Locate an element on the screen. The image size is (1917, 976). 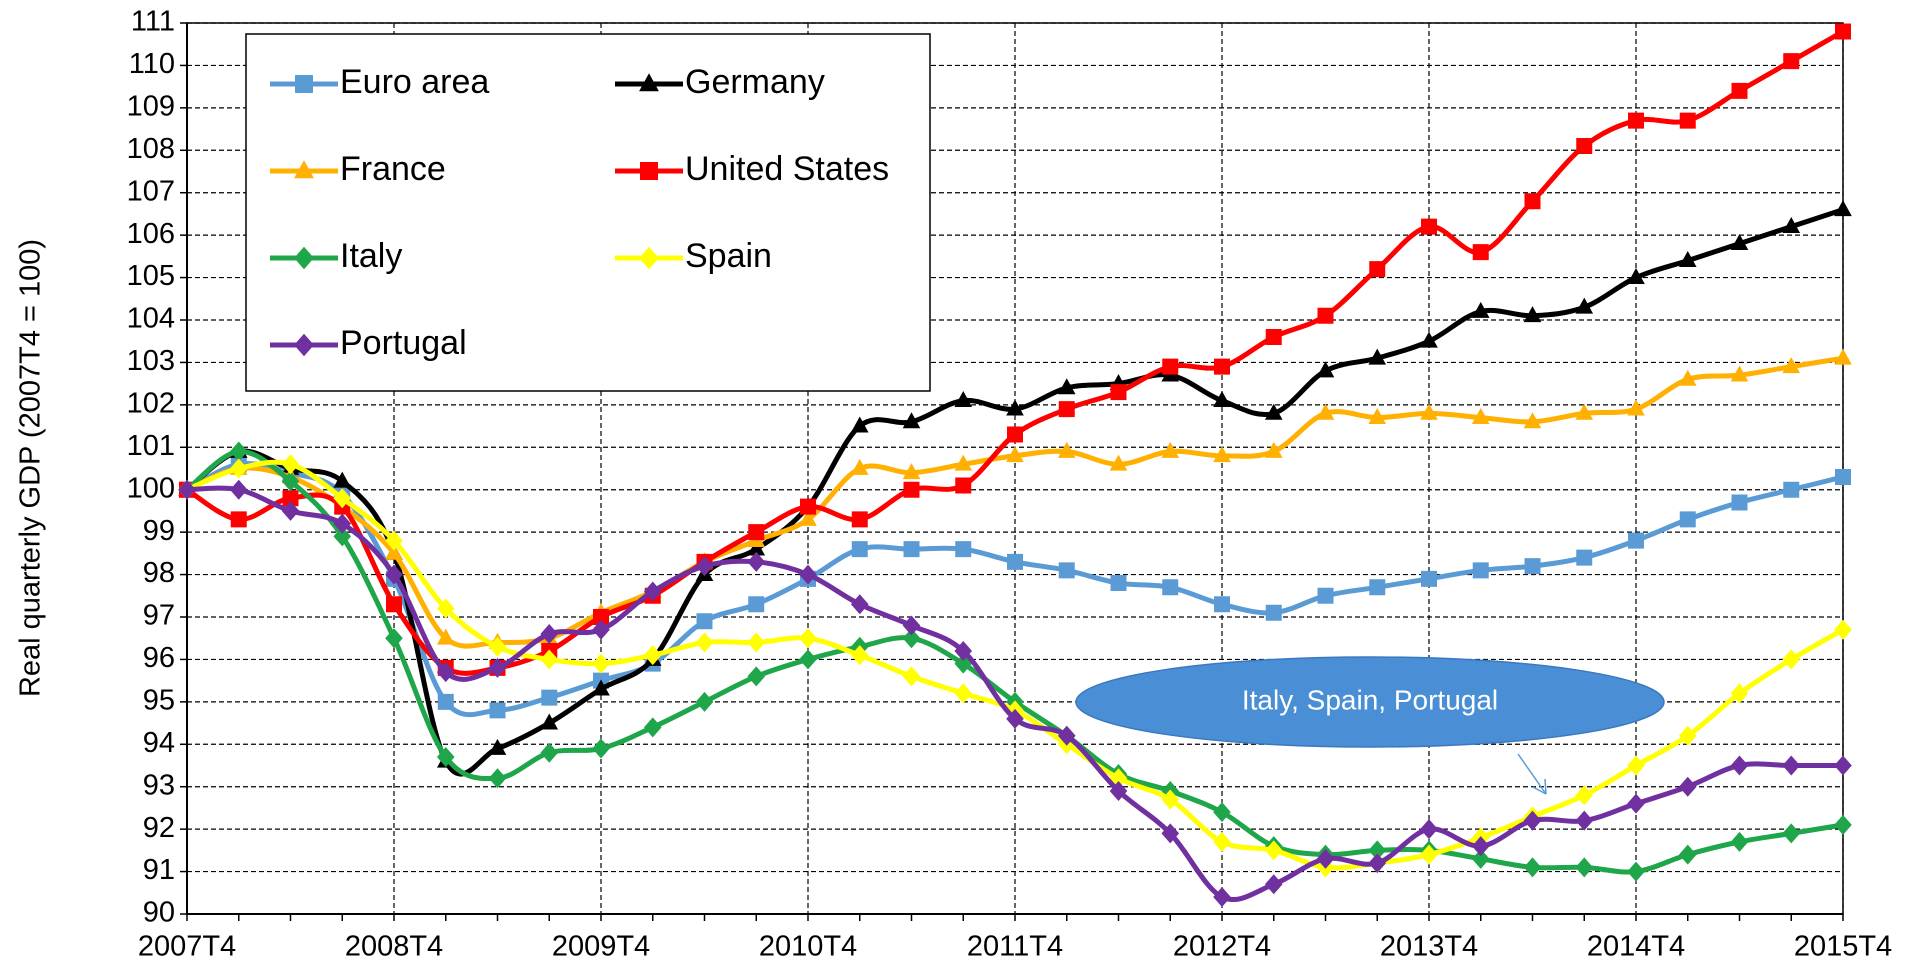
y-tick-label: 105 is located at coordinates (151, 276).